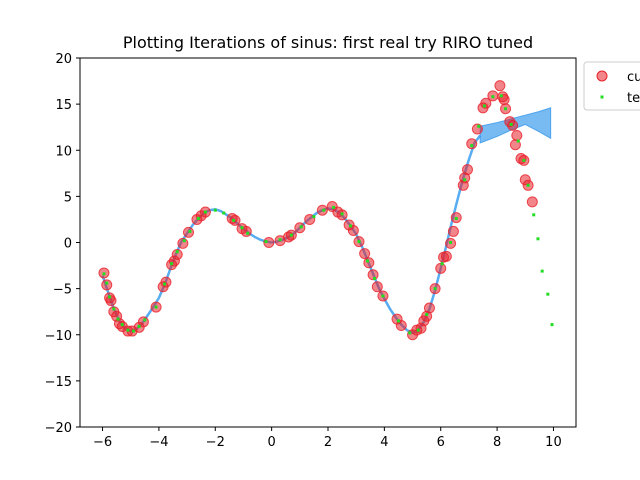  I want to click on y-axis-ticks: −20 −15 −10 −5 0 5 10 15 20, so click(62, 244).